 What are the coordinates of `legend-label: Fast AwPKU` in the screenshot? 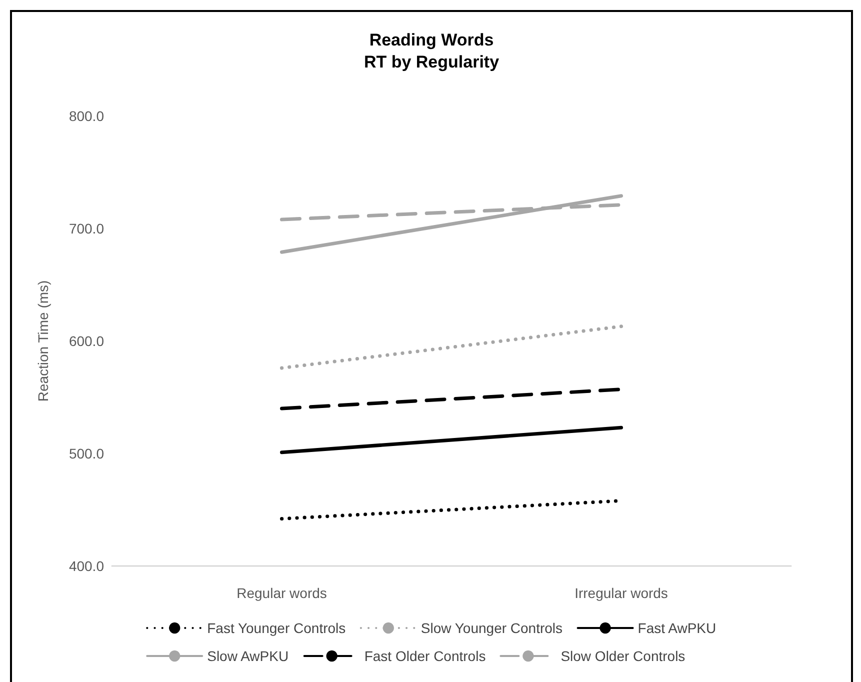 It's located at (677, 628).